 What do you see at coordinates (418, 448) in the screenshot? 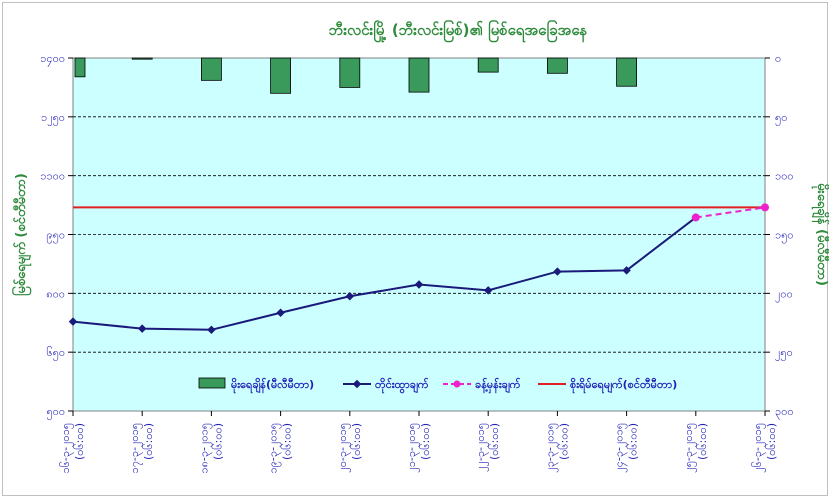
I see `x-tick-label: ၂၁-၃-၂၀၁၅(၀၆:၀၀)` at bounding box center [418, 448].